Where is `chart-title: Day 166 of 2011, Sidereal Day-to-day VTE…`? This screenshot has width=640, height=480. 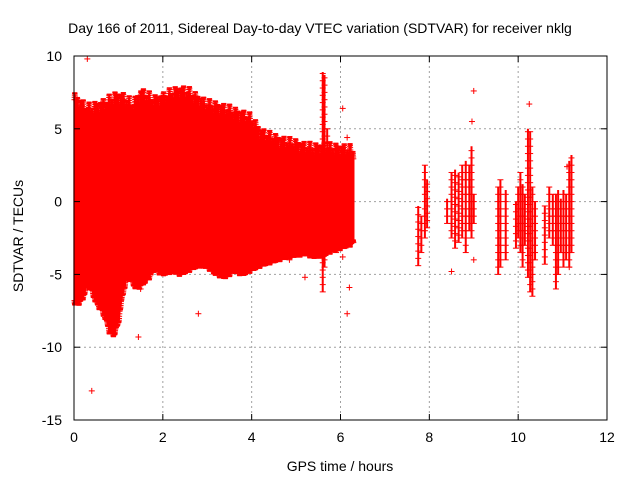 chart-title: Day 166 of 2011, Sidereal Day-to-day VTE… is located at coordinates (320, 28).